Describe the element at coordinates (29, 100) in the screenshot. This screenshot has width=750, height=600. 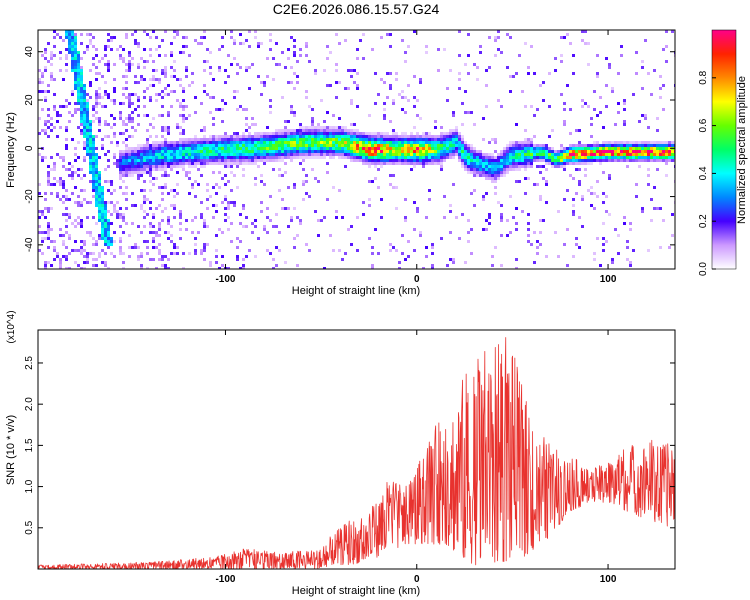
I see `y-tick-label: 20` at that location.